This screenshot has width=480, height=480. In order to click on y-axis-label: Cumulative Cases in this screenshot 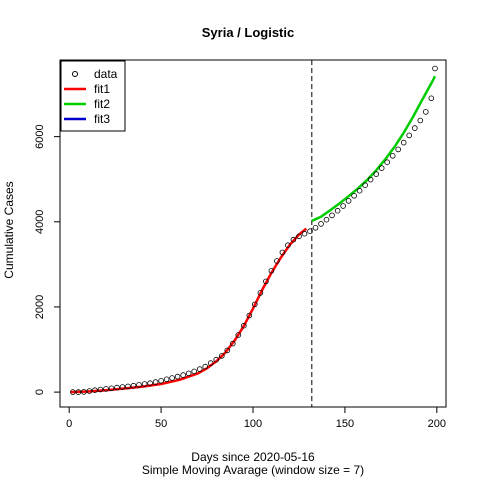, I will do `click(9, 229)`.